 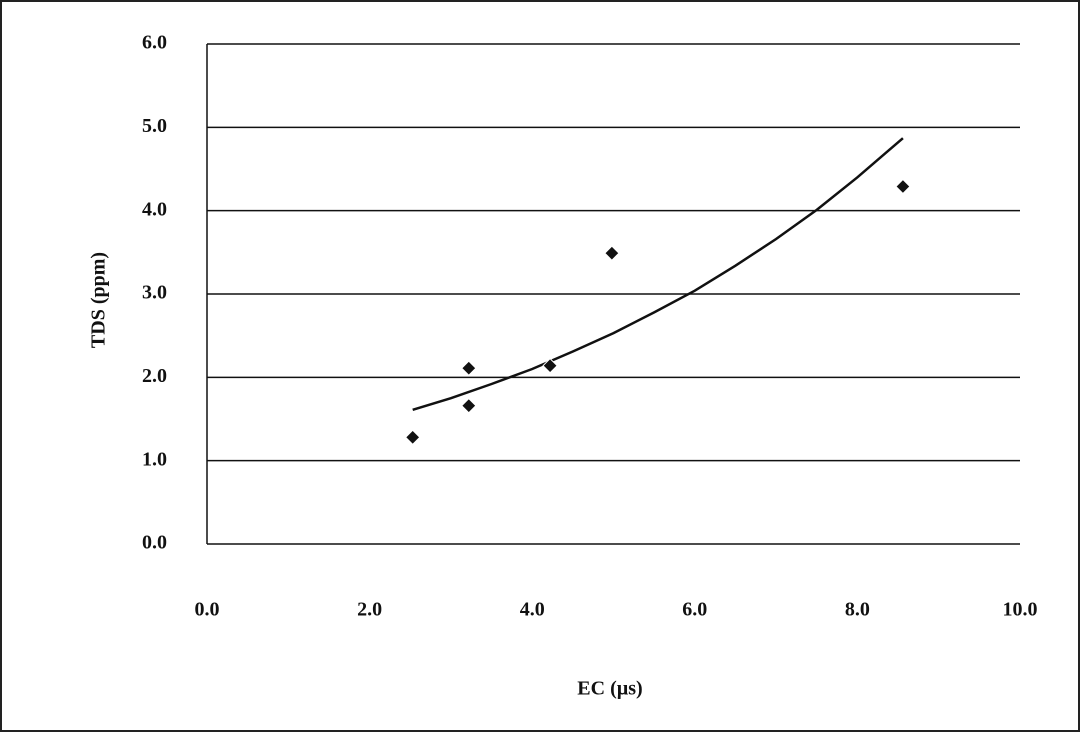 What do you see at coordinates (609, 689) in the screenshot?
I see `x-axis-label: EC (µs)` at bounding box center [609, 689].